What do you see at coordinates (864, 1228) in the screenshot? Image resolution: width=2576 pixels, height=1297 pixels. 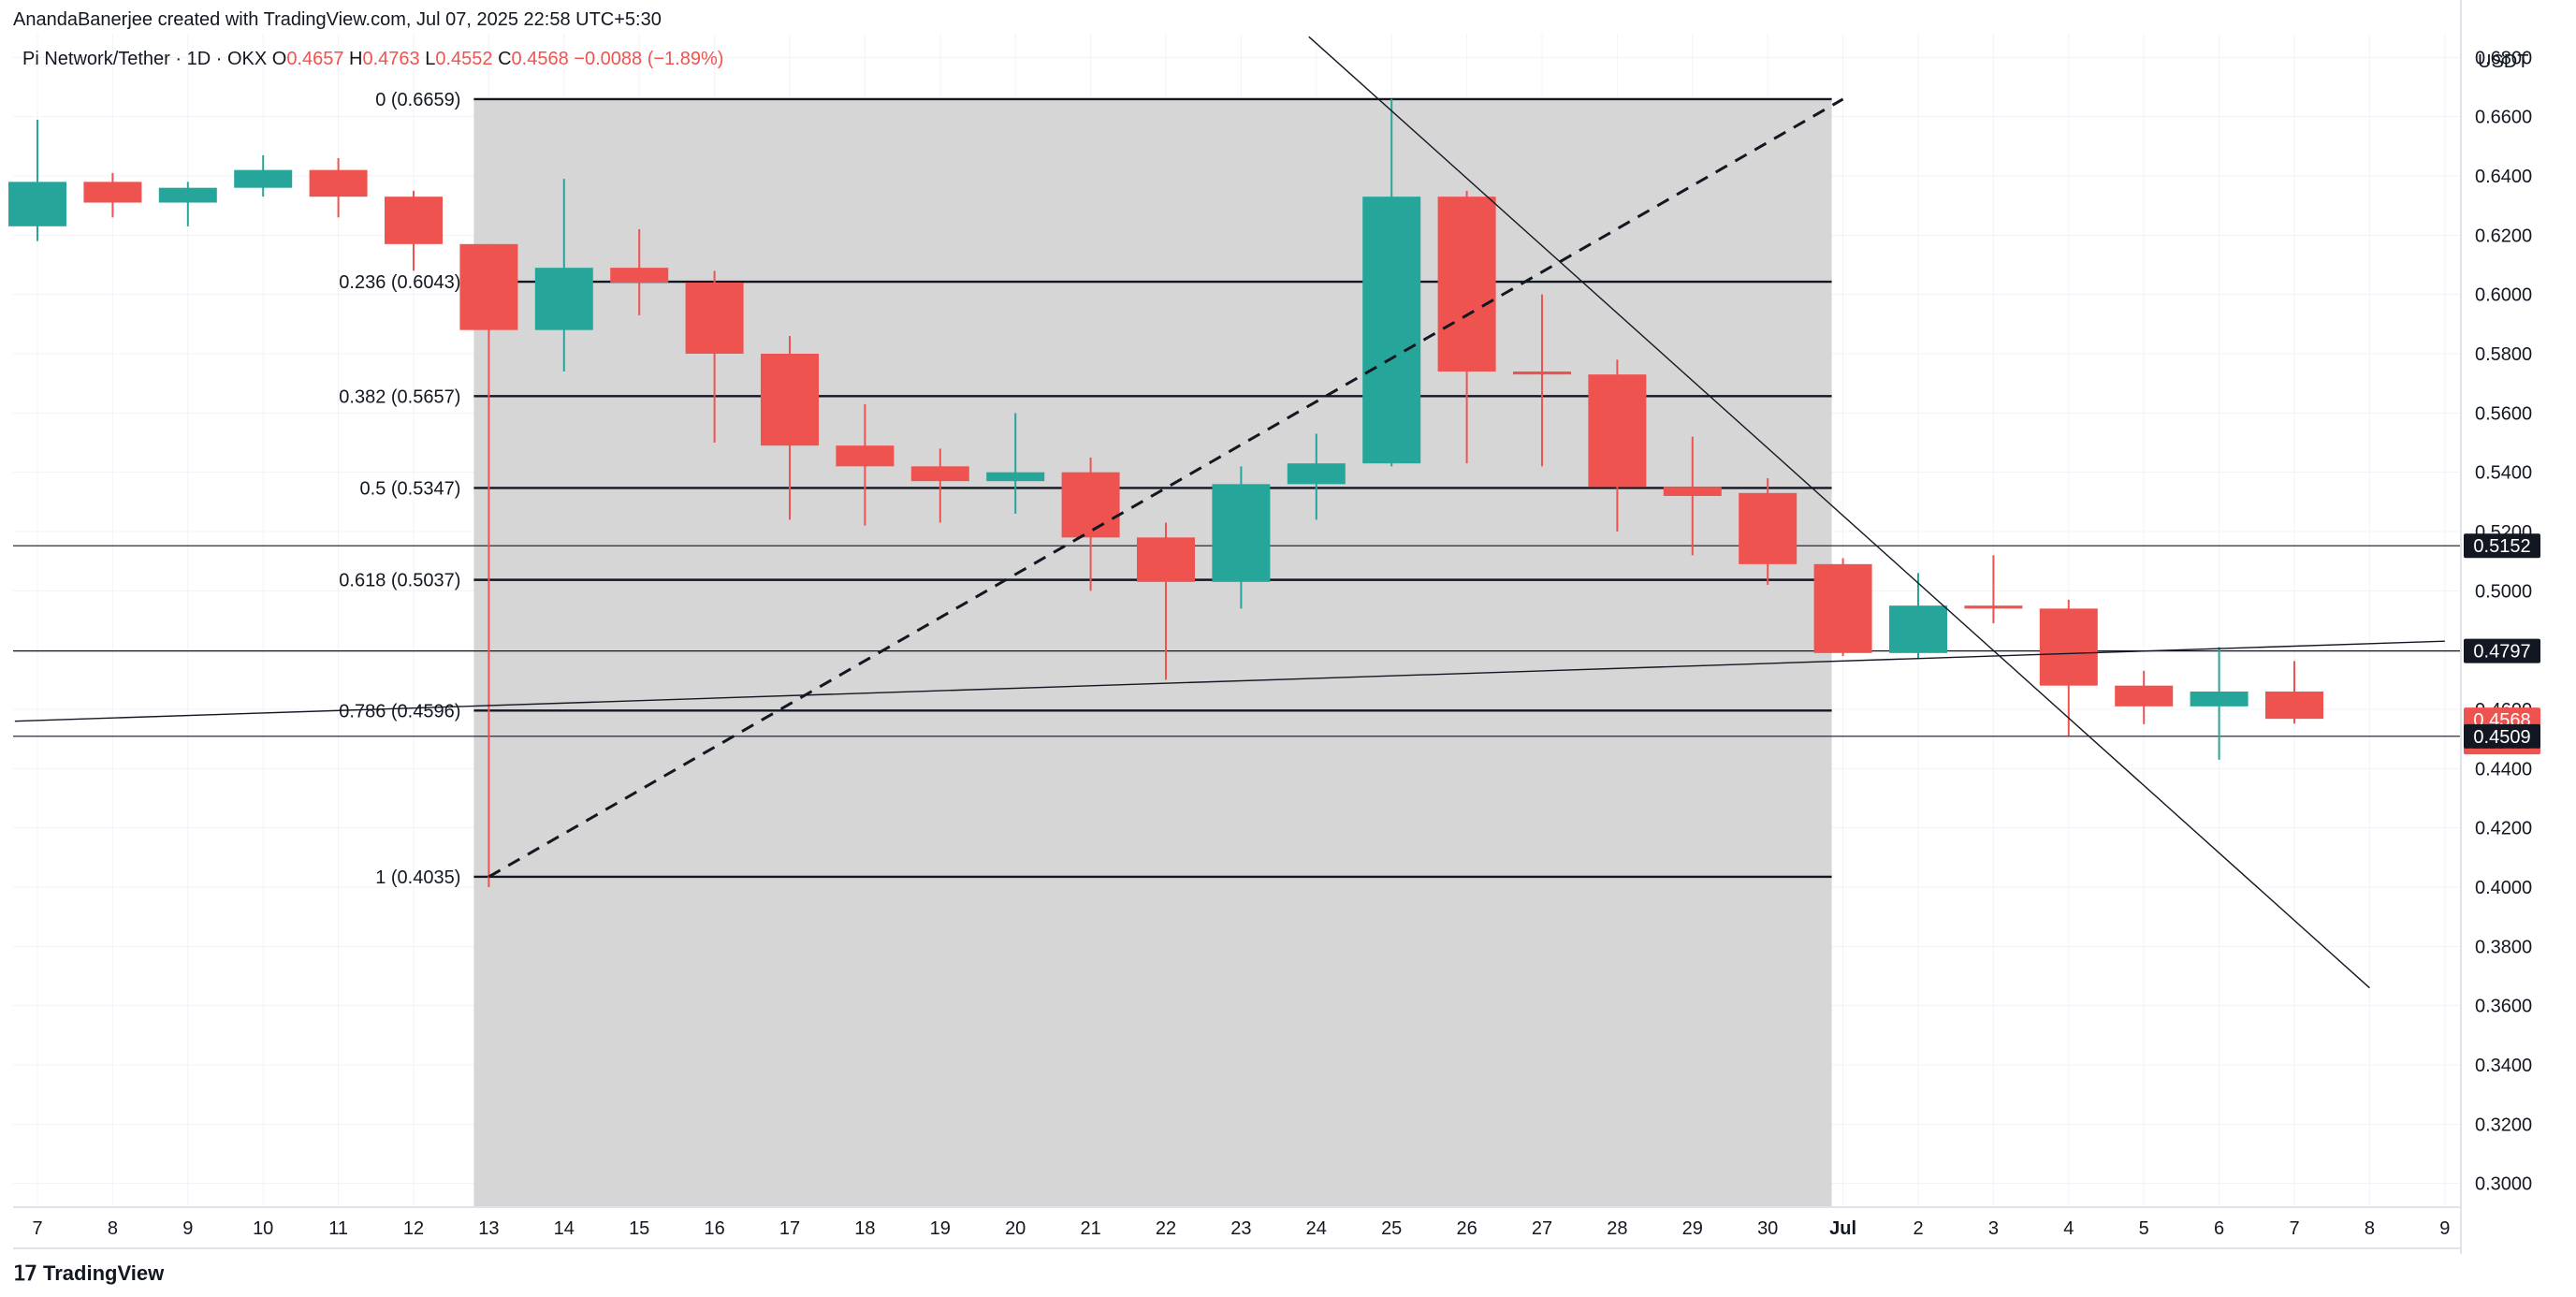 I see `time-axis-tick: 18` at bounding box center [864, 1228].